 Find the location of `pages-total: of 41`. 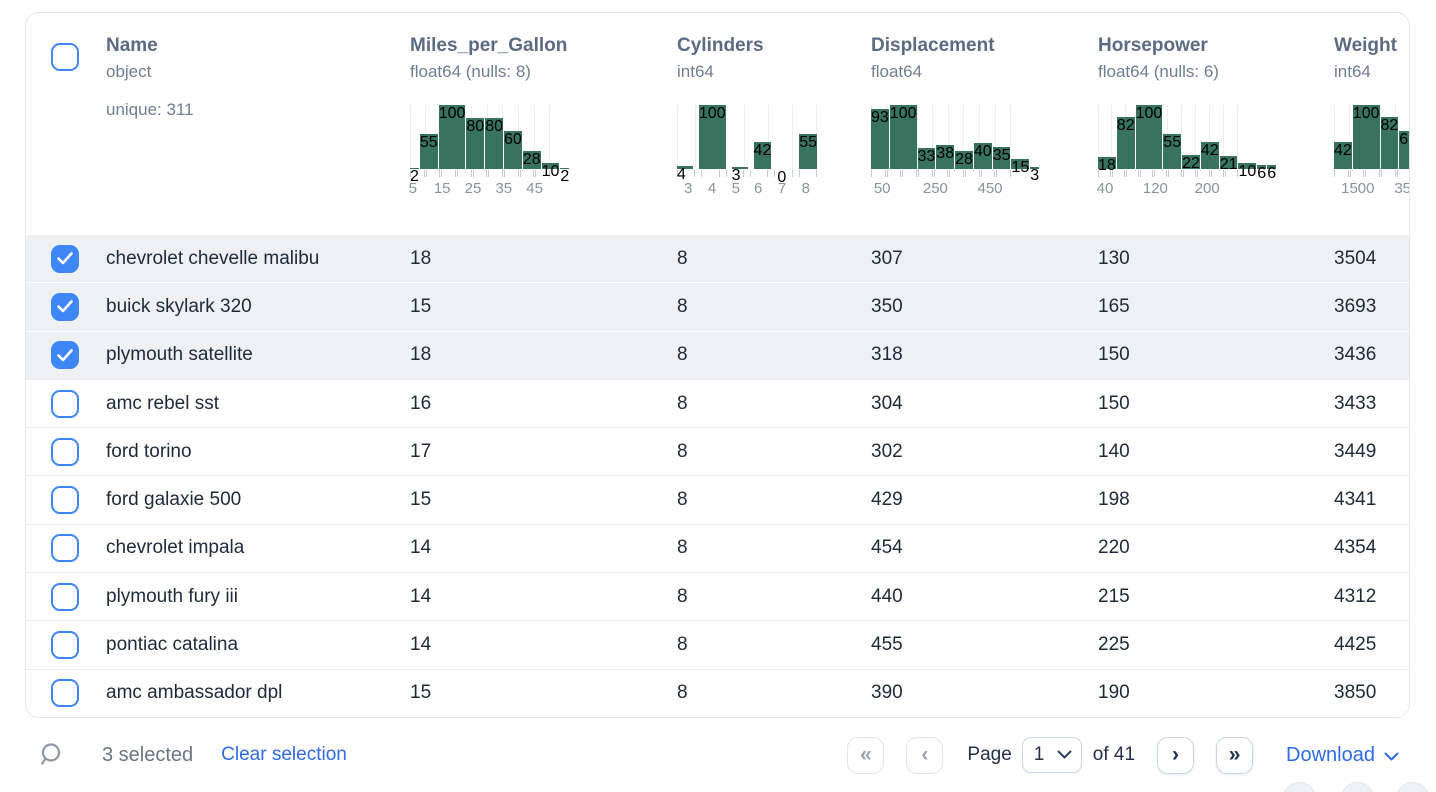

pages-total: of 41 is located at coordinates (1114, 754).